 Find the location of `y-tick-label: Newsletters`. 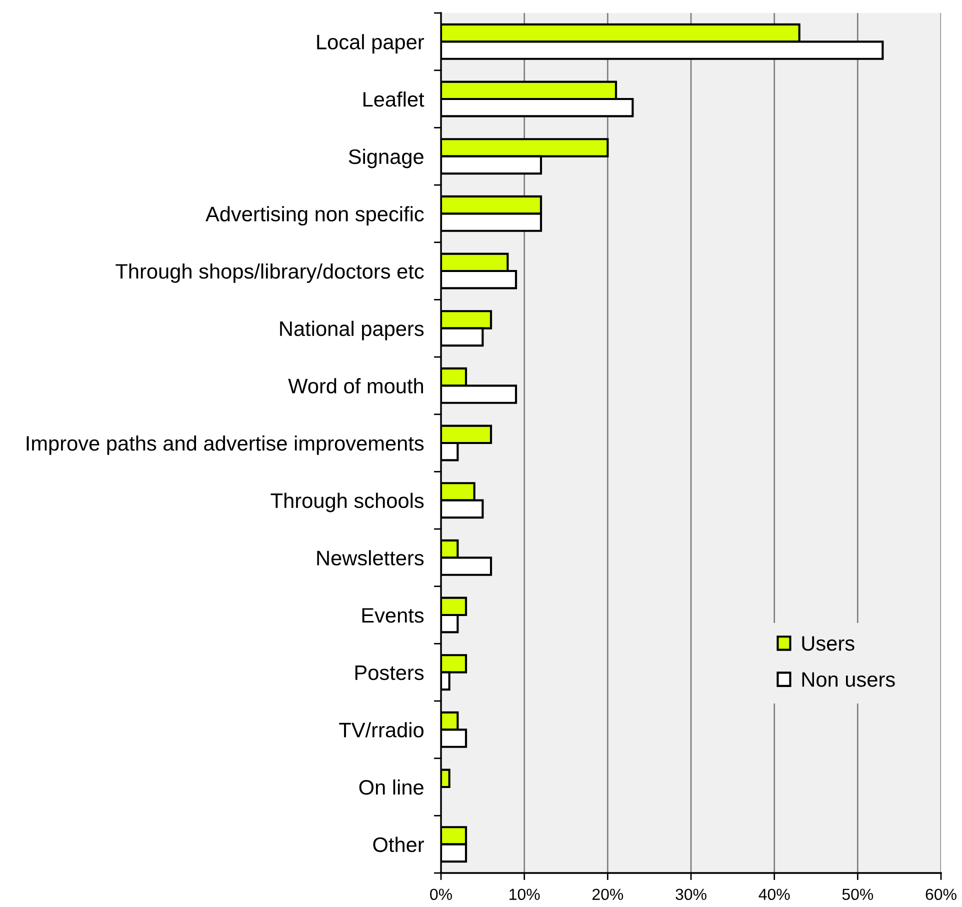

y-tick-label: Newsletters is located at coordinates (370, 558).